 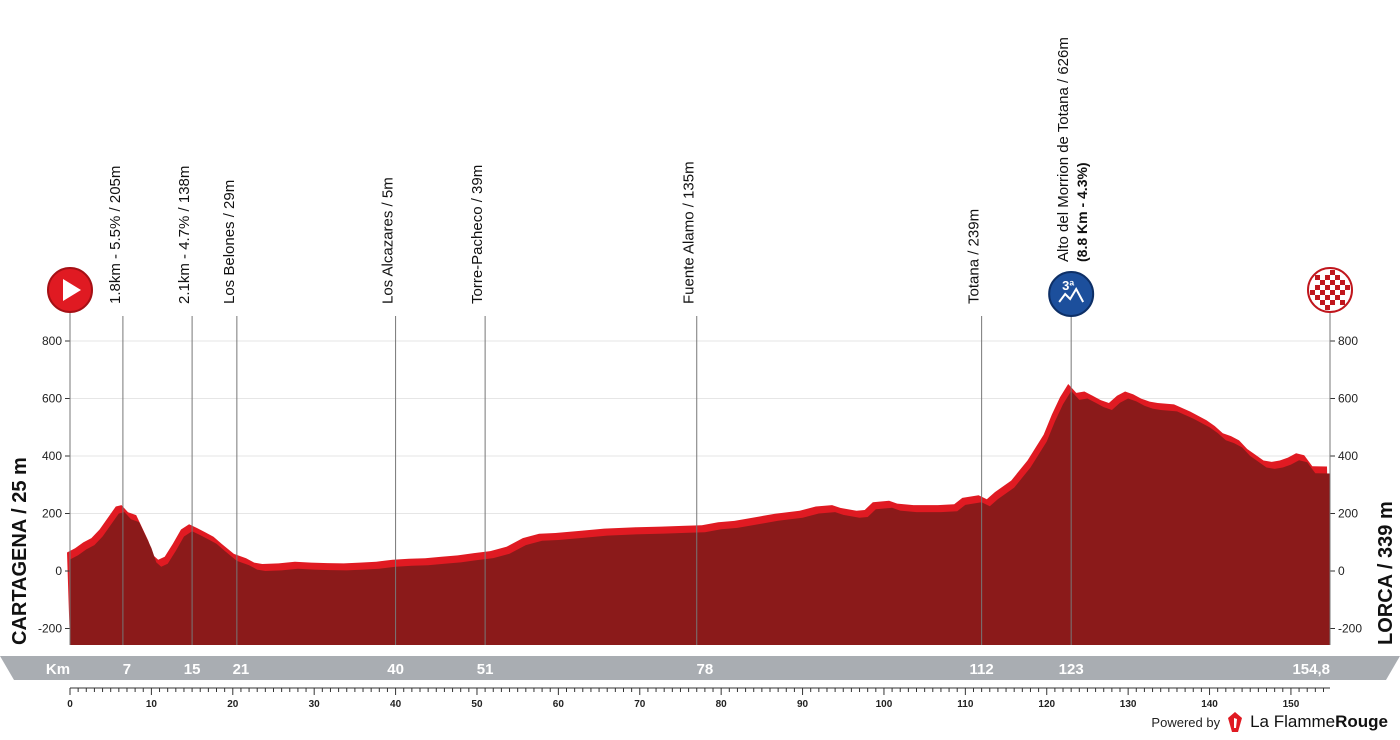 I want to click on km-band-tick-label: 123, so click(x=1071, y=669).